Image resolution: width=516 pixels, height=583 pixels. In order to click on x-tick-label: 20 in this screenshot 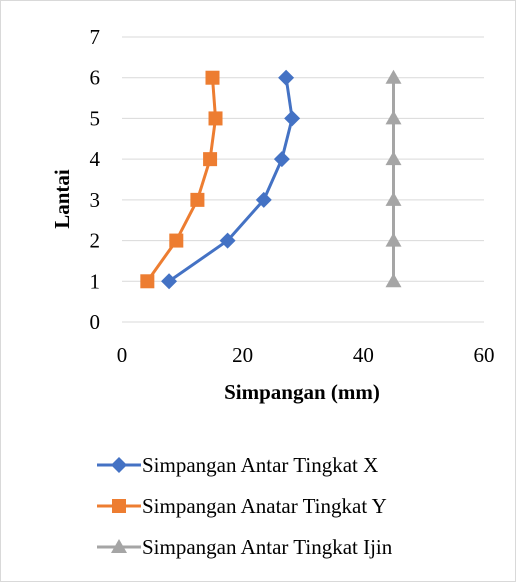, I will do `click(242, 355)`.